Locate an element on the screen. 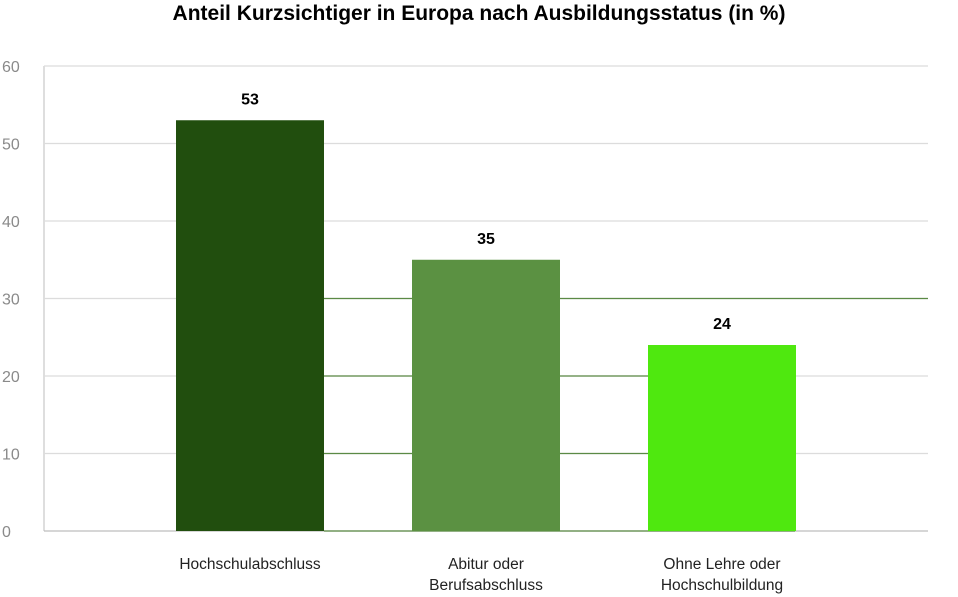 The height and width of the screenshot is (597, 958). y-tick-label: 50 is located at coordinates (11, 145).